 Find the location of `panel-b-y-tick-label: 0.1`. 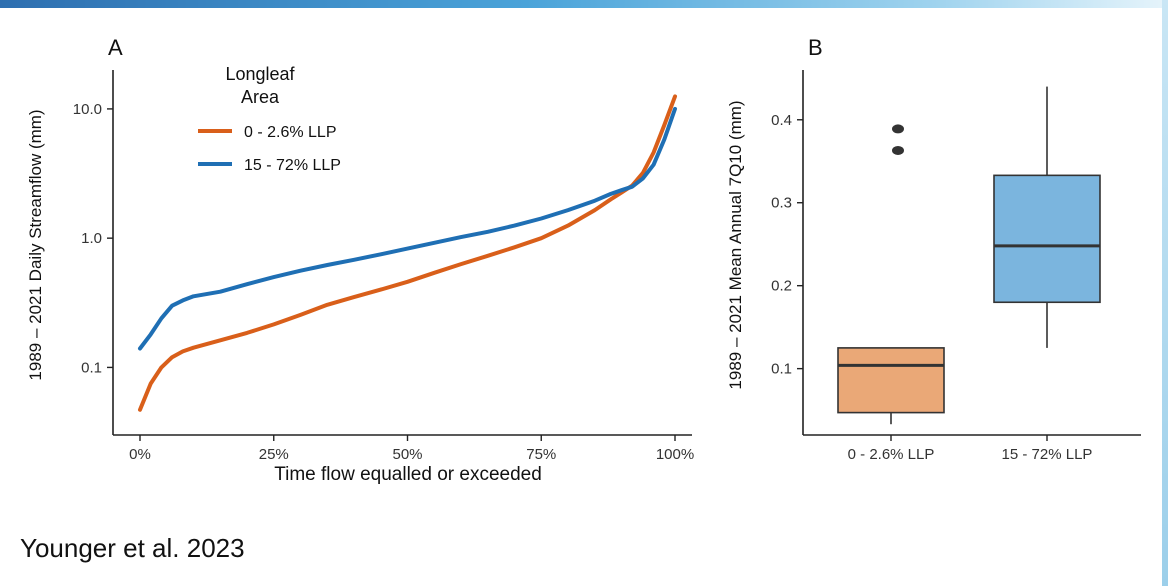

panel-b-y-tick-label: 0.1 is located at coordinates (781, 369).